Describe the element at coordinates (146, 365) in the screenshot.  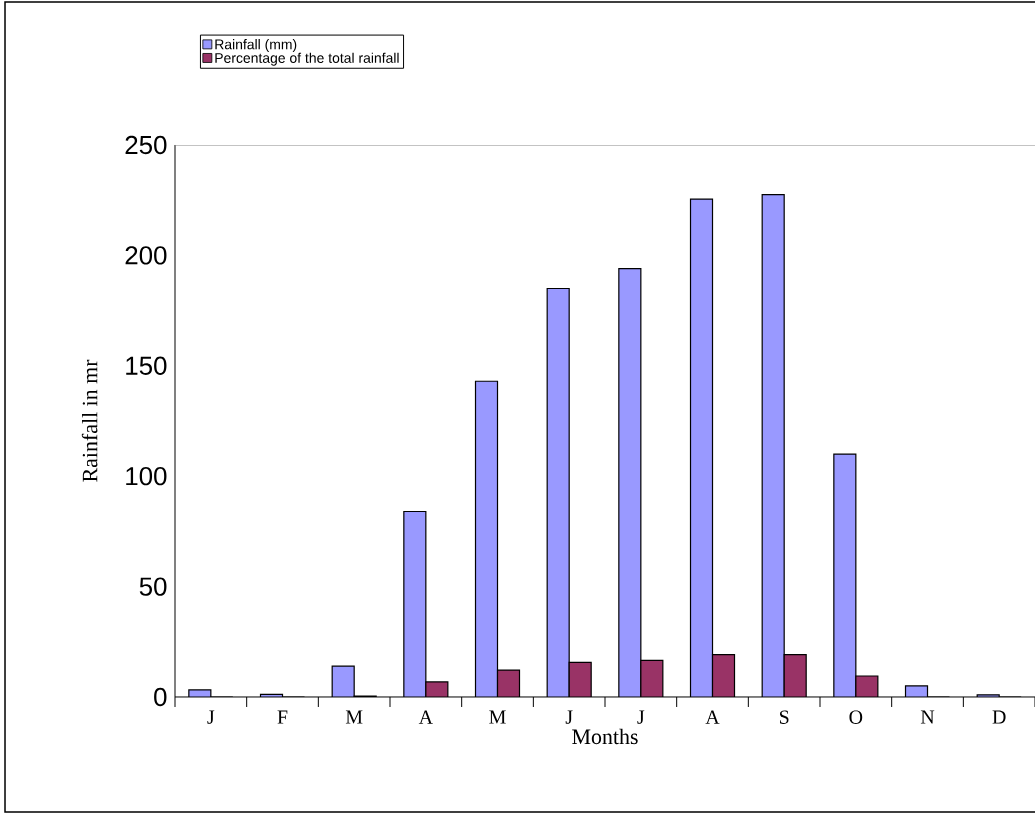
I see `y-tick-label: 150` at that location.